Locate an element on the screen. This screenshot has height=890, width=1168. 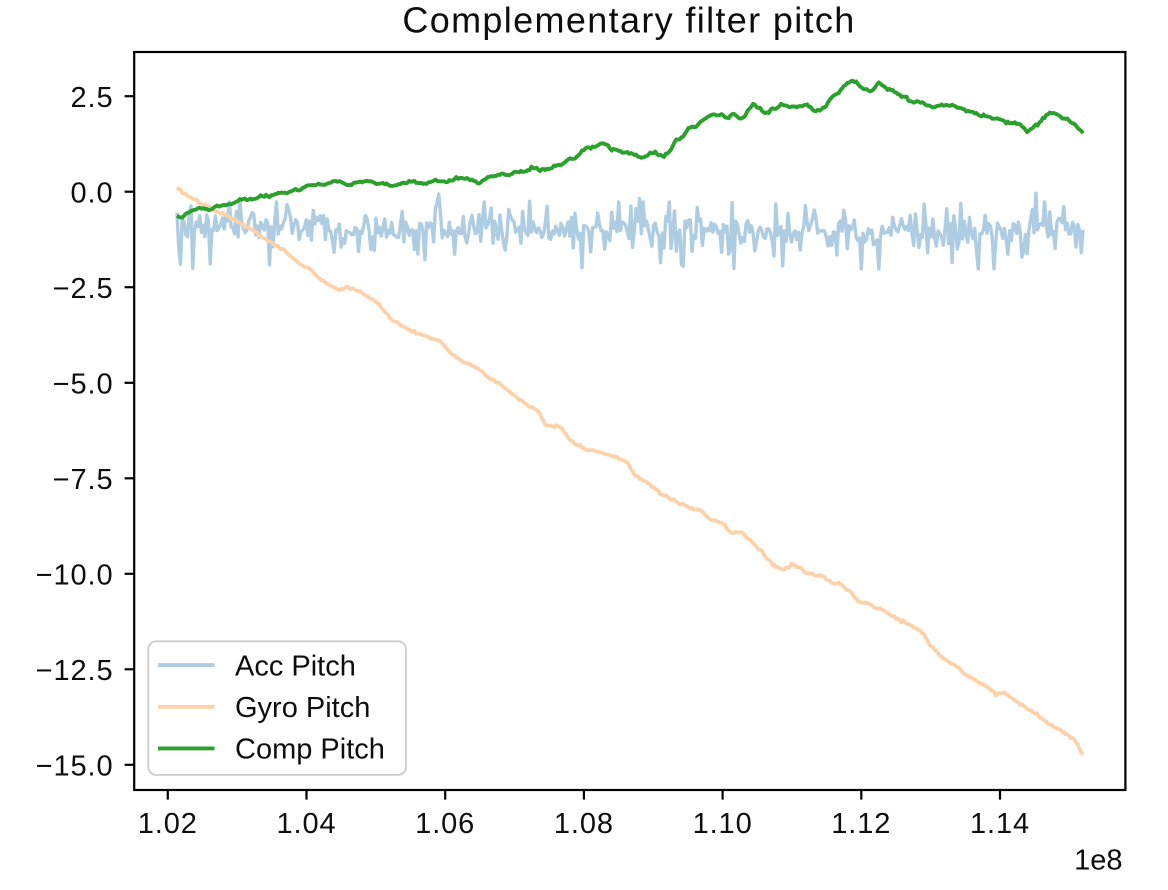
svg-text: 1.14 is located at coordinates (1000, 824).